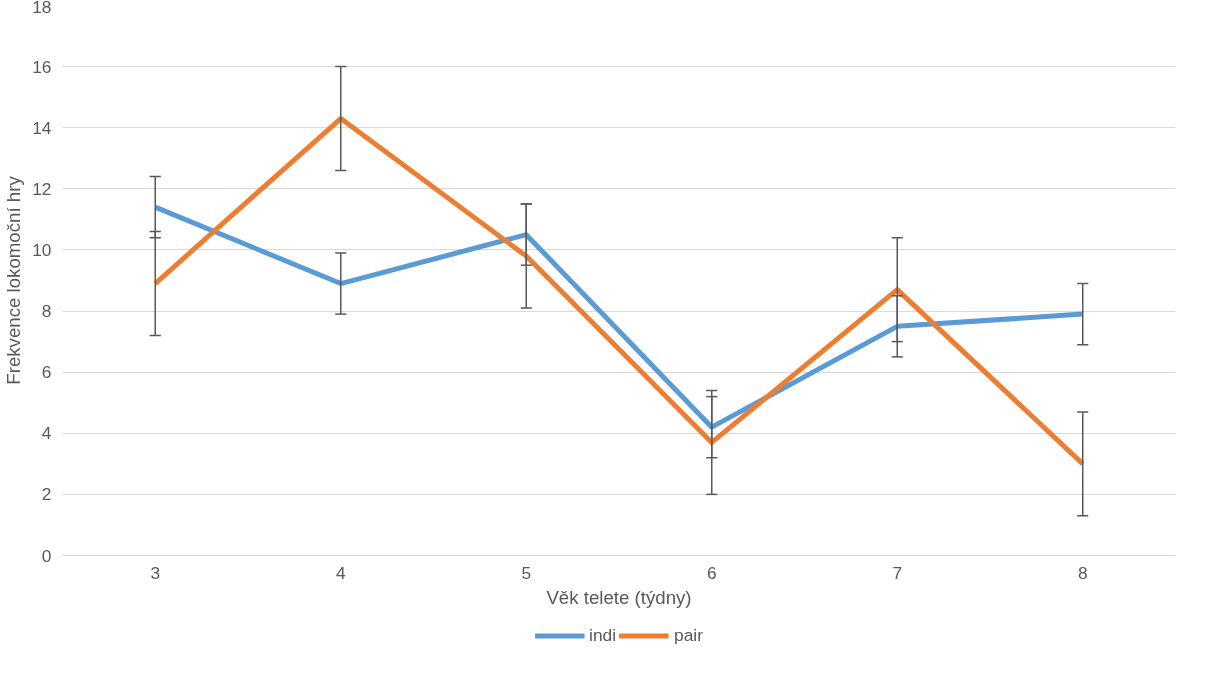 The height and width of the screenshot is (681, 1212). Describe the element at coordinates (603, 635) in the screenshot. I see `legend-label: indi` at that location.